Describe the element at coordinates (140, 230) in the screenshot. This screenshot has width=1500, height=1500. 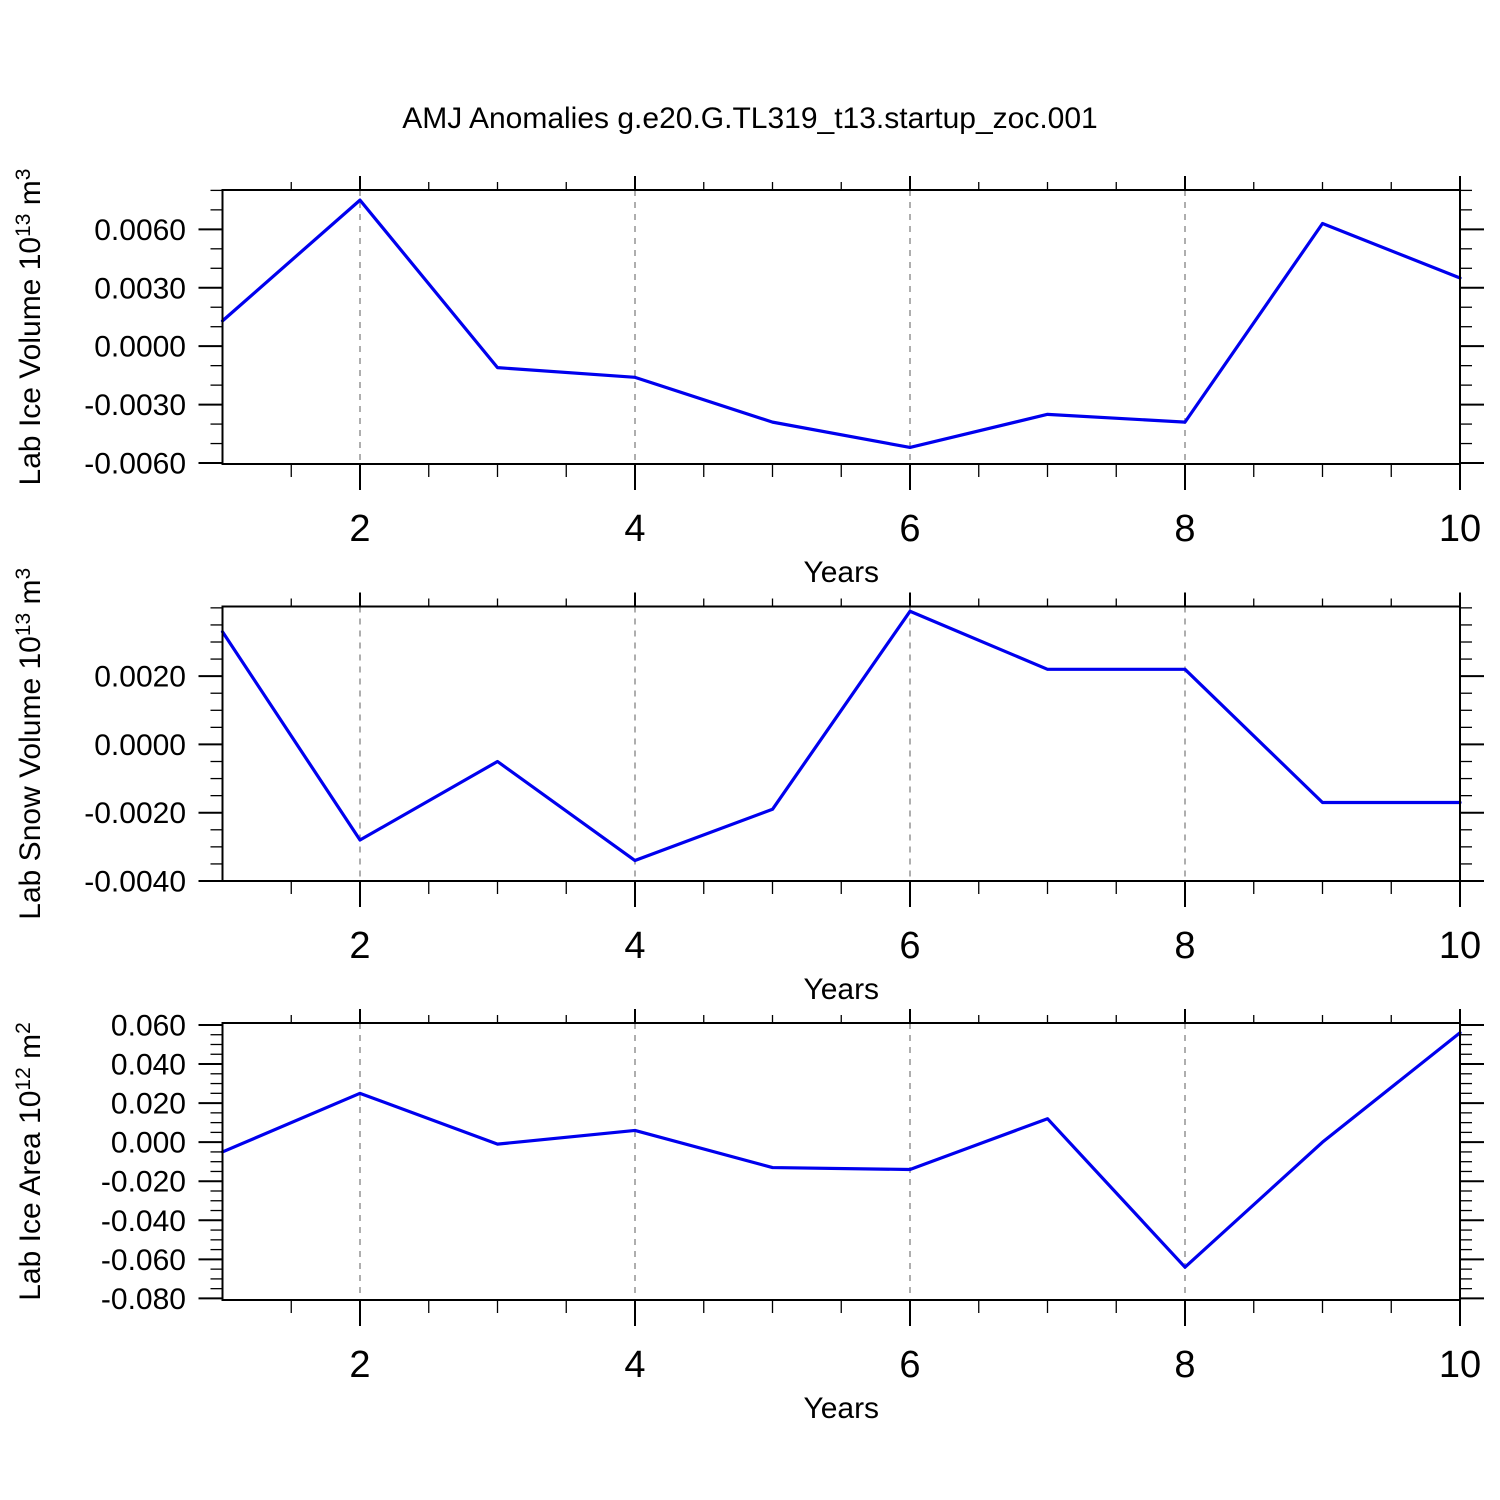
I see `y-tick-label: 0.0060` at that location.